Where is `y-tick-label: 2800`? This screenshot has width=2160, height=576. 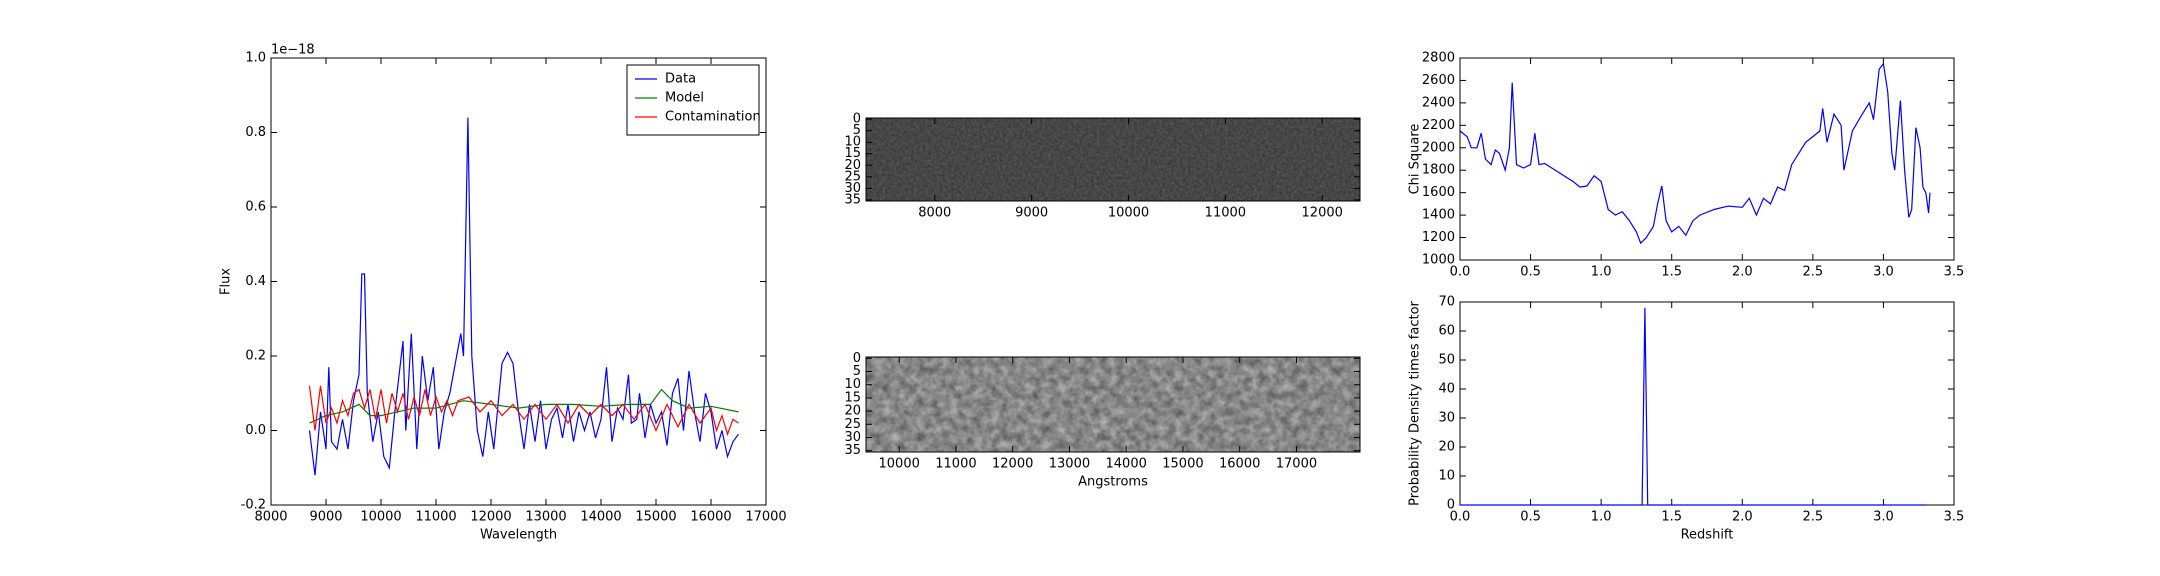 y-tick-label: 2800 is located at coordinates (1438, 58).